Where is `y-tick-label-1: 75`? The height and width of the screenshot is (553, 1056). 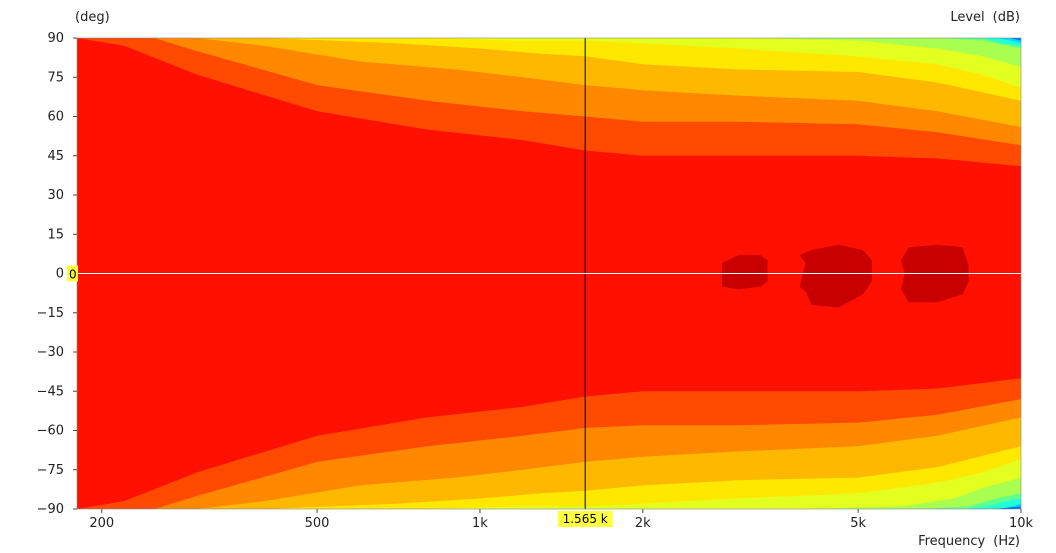 y-tick-label-1: 75 is located at coordinates (55, 77).